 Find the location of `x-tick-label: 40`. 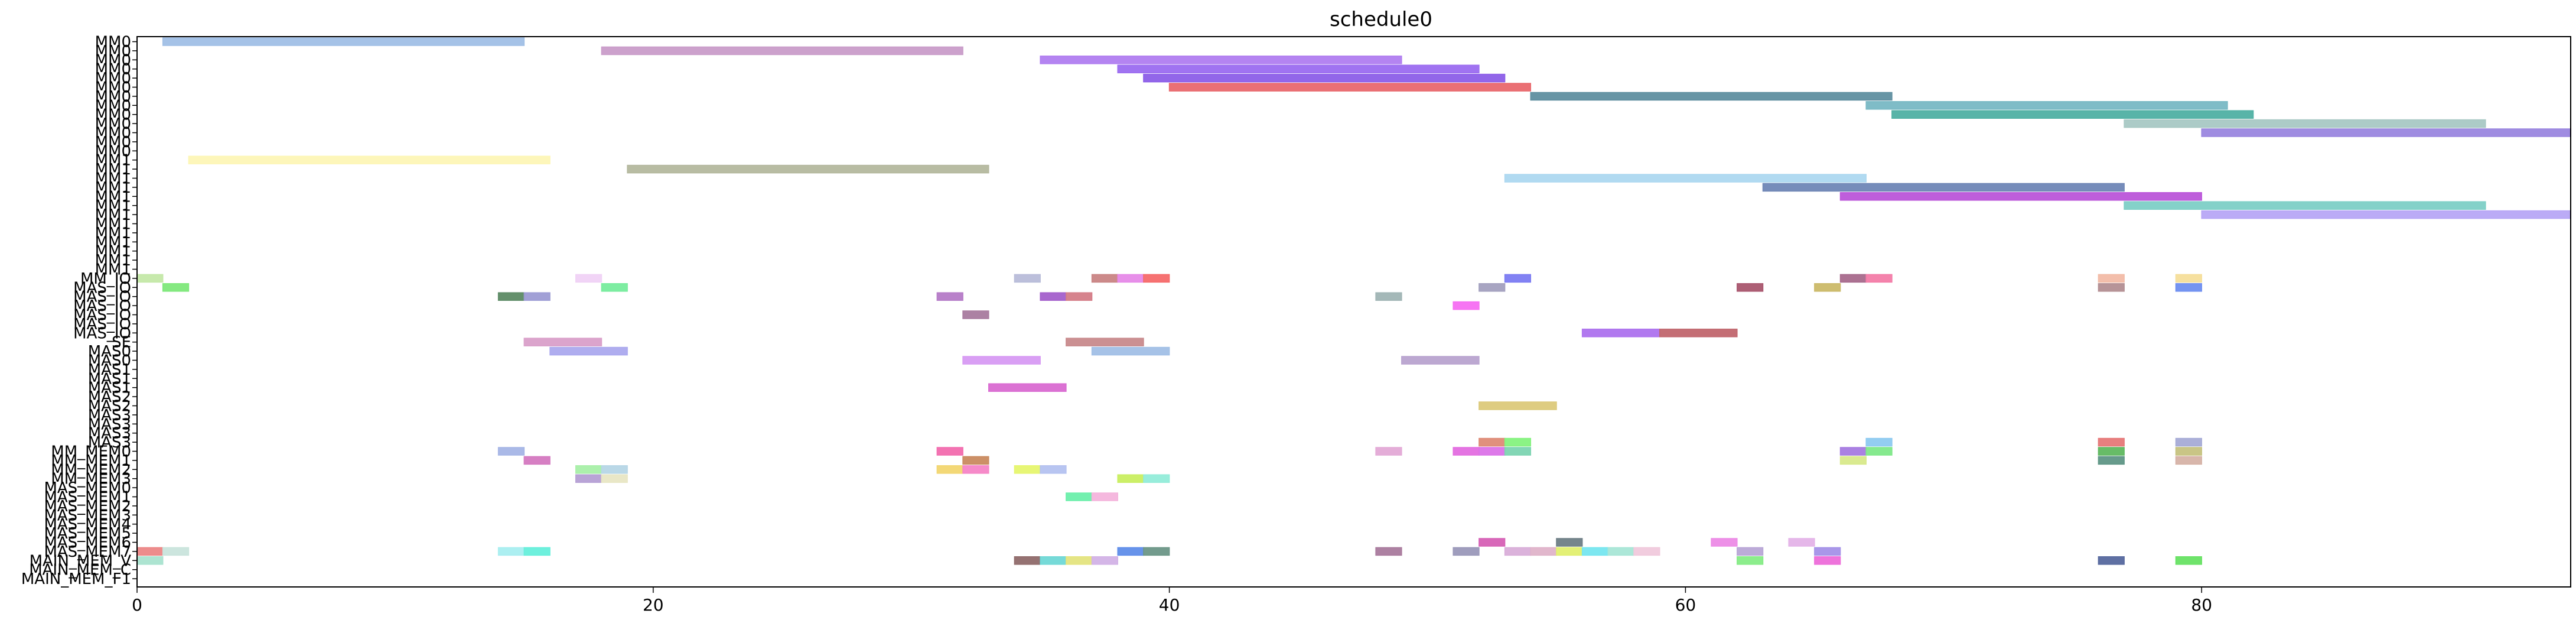

x-tick-label: 40 is located at coordinates (1169, 605).